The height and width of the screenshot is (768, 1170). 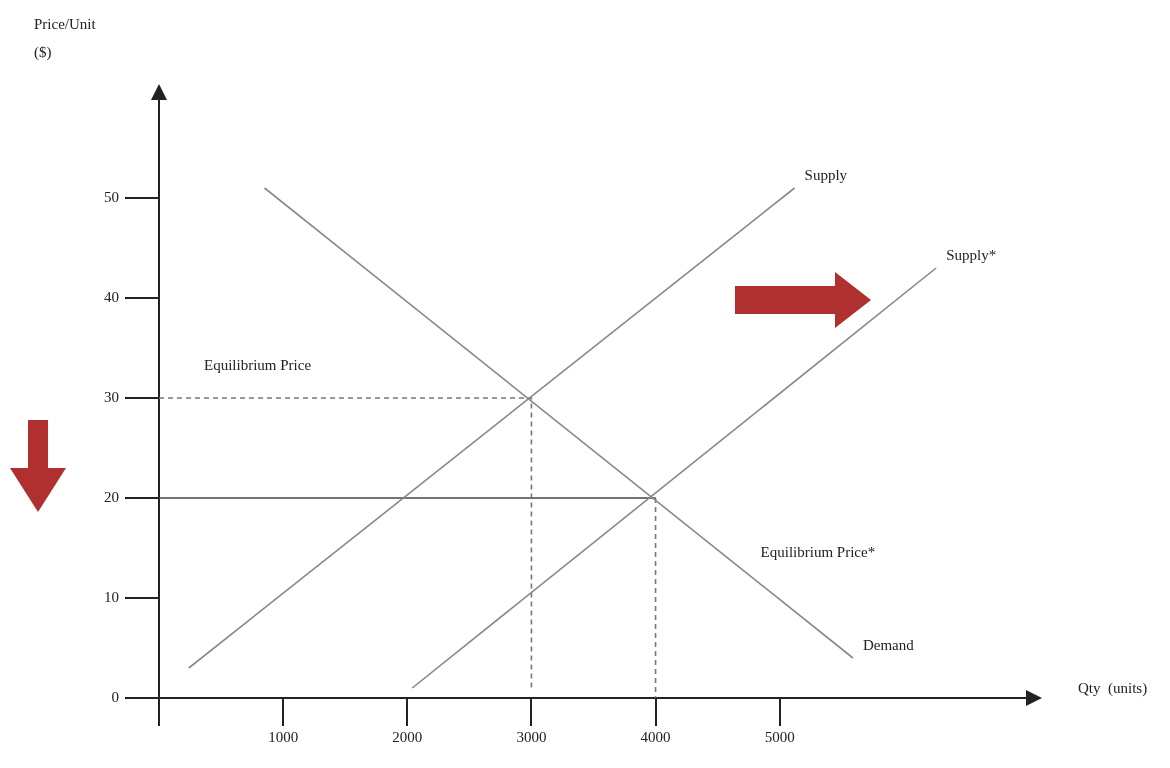 I want to click on y-tick-label: 30, so click(x=111, y=396).